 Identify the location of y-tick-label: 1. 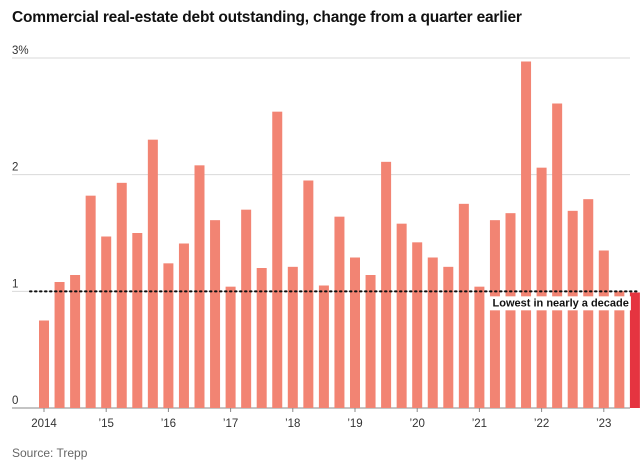
(15, 284).